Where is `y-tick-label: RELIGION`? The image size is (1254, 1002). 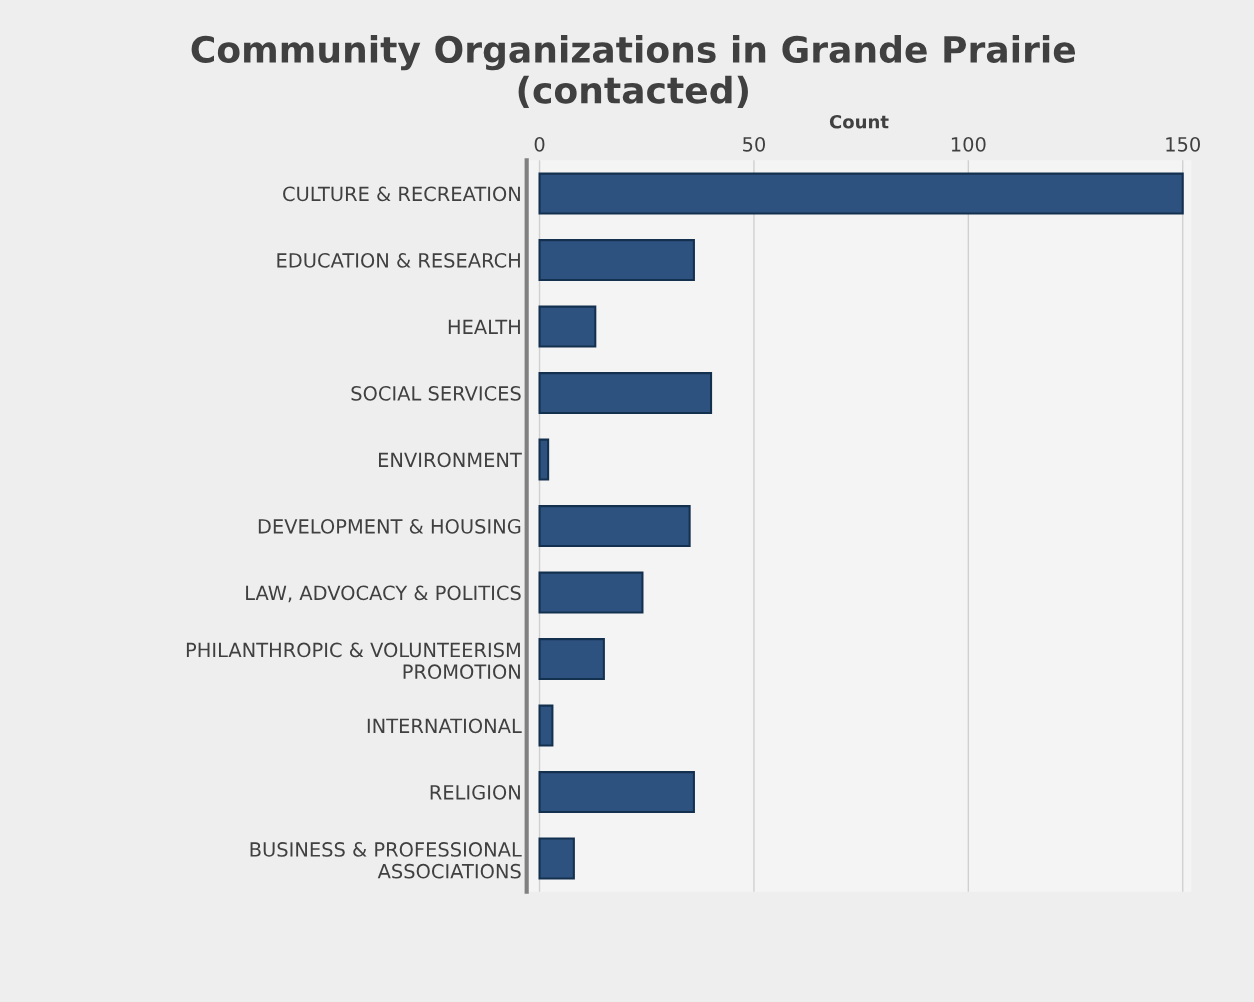 y-tick-label: RELIGION is located at coordinates (475, 792).